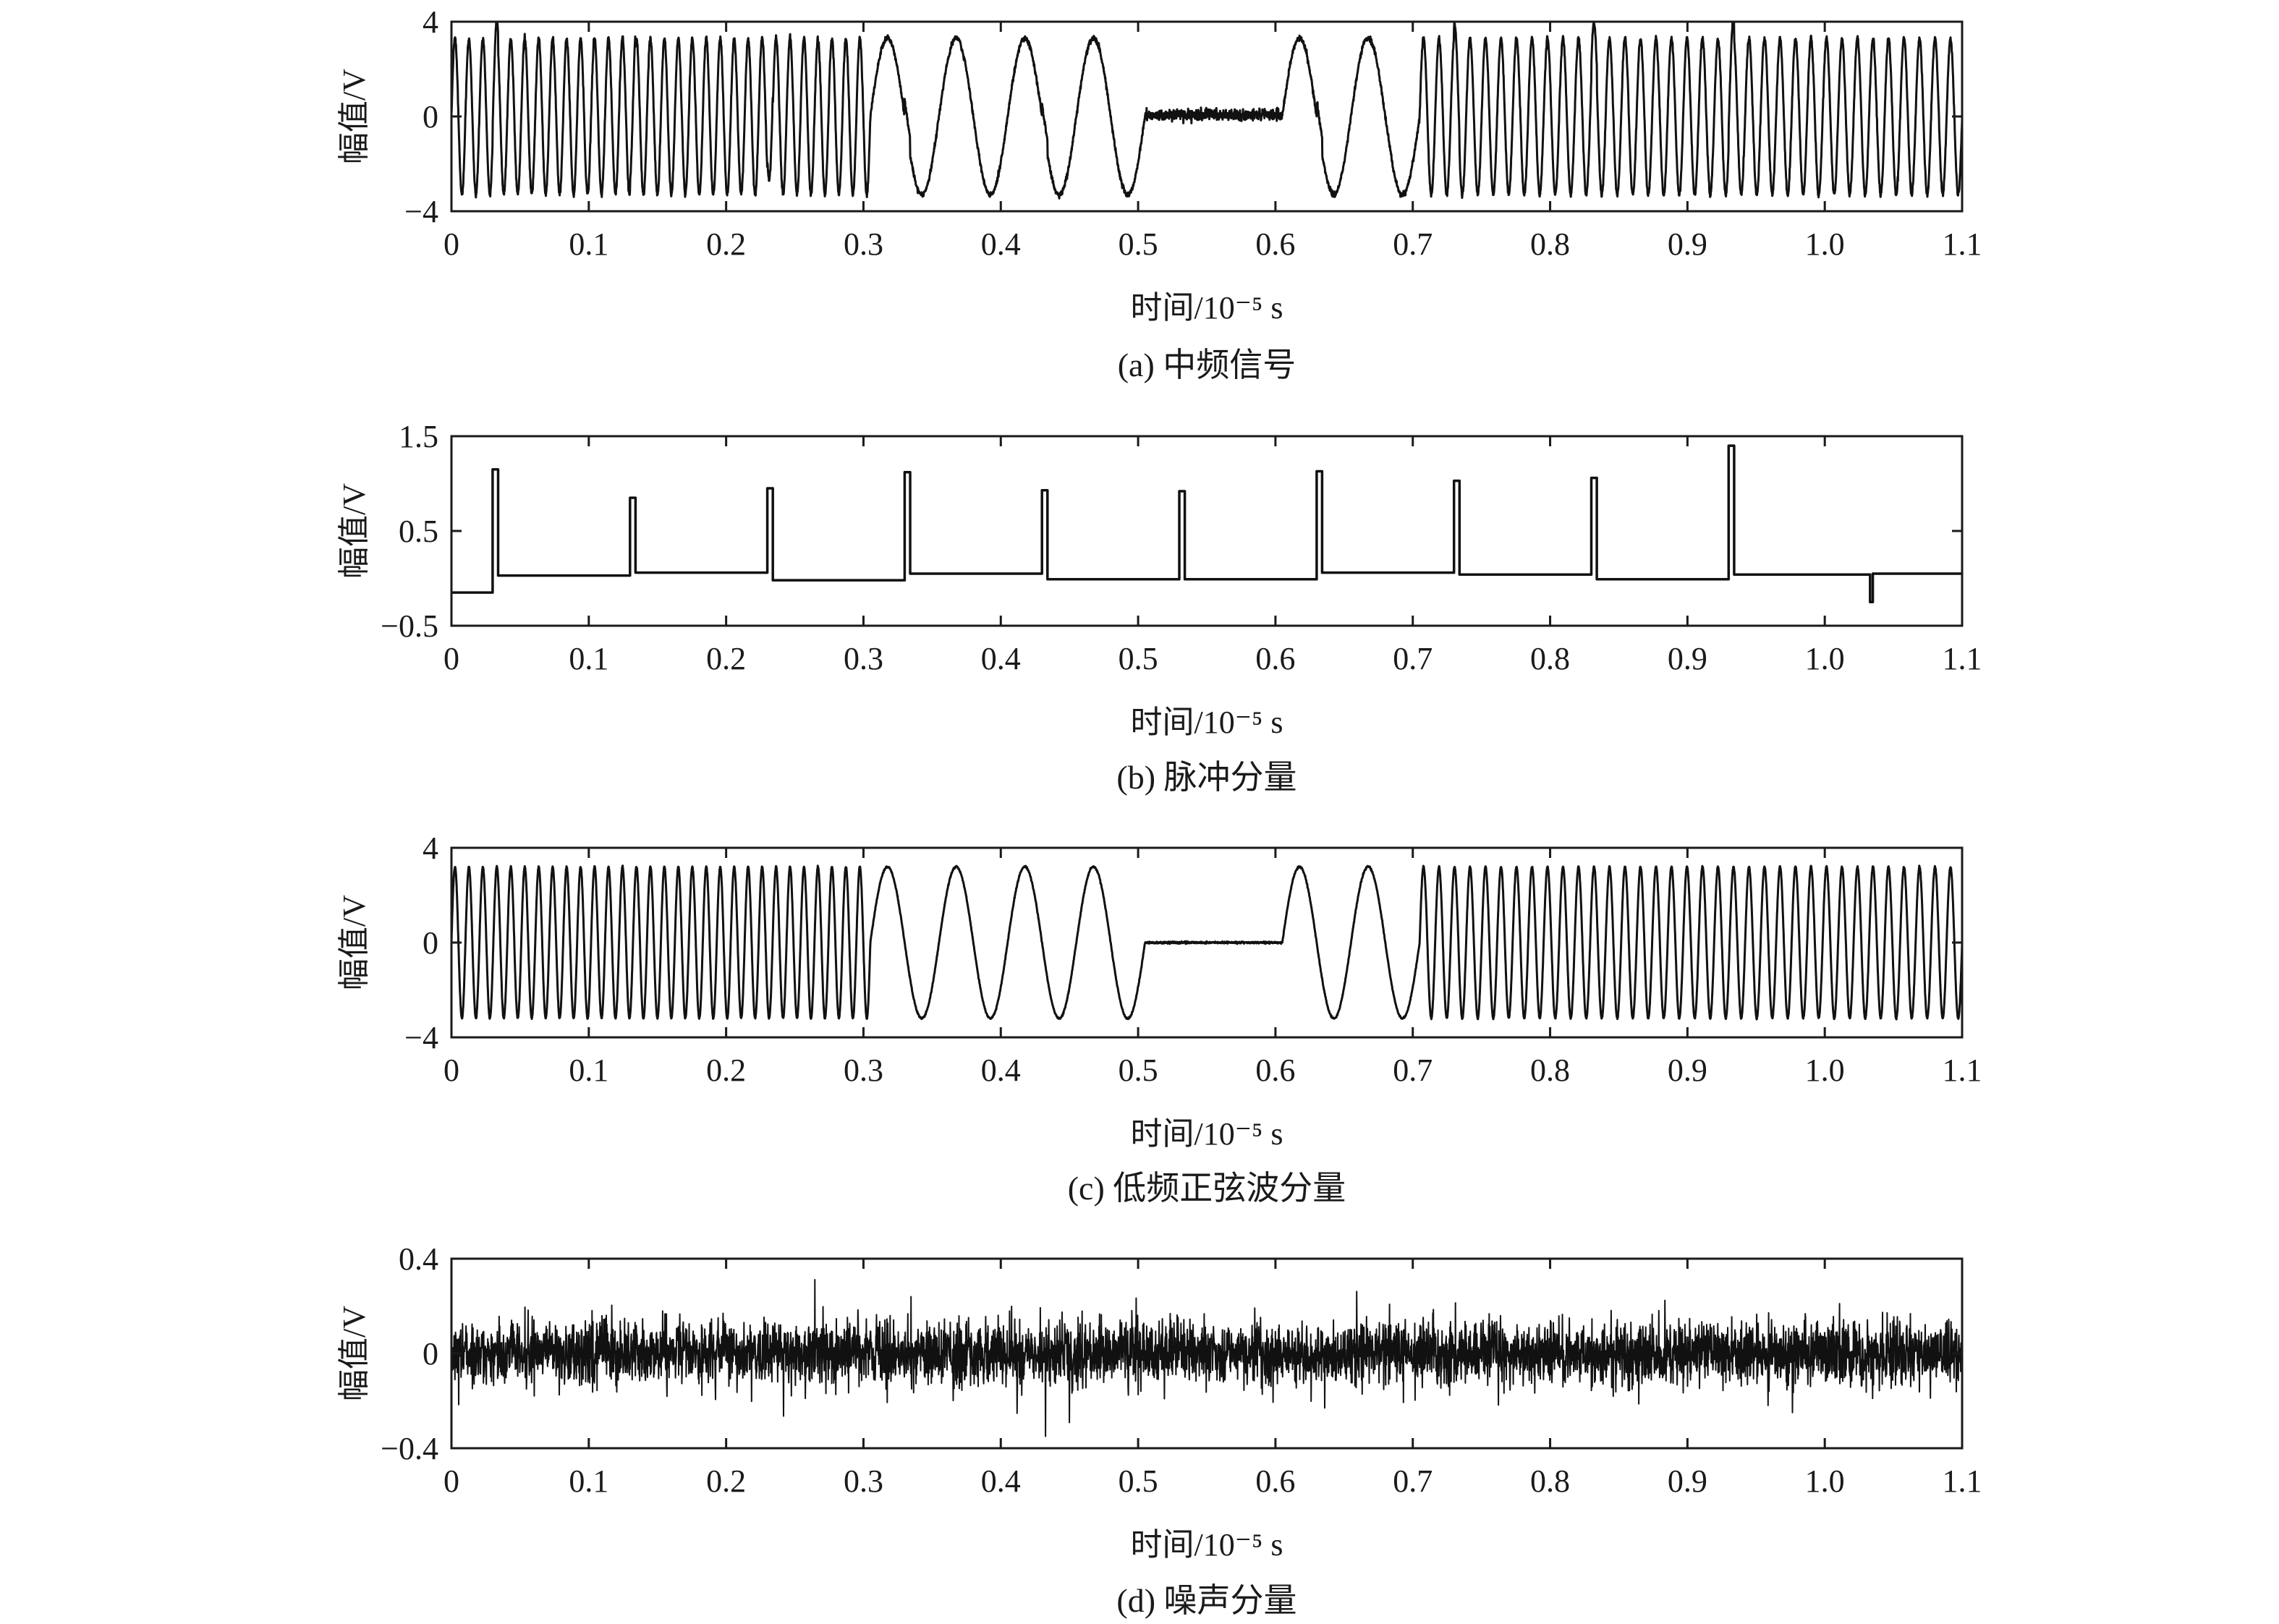 The height and width of the screenshot is (1624, 2279). I want to click on y-tick-label: 1.5, so click(418, 436).